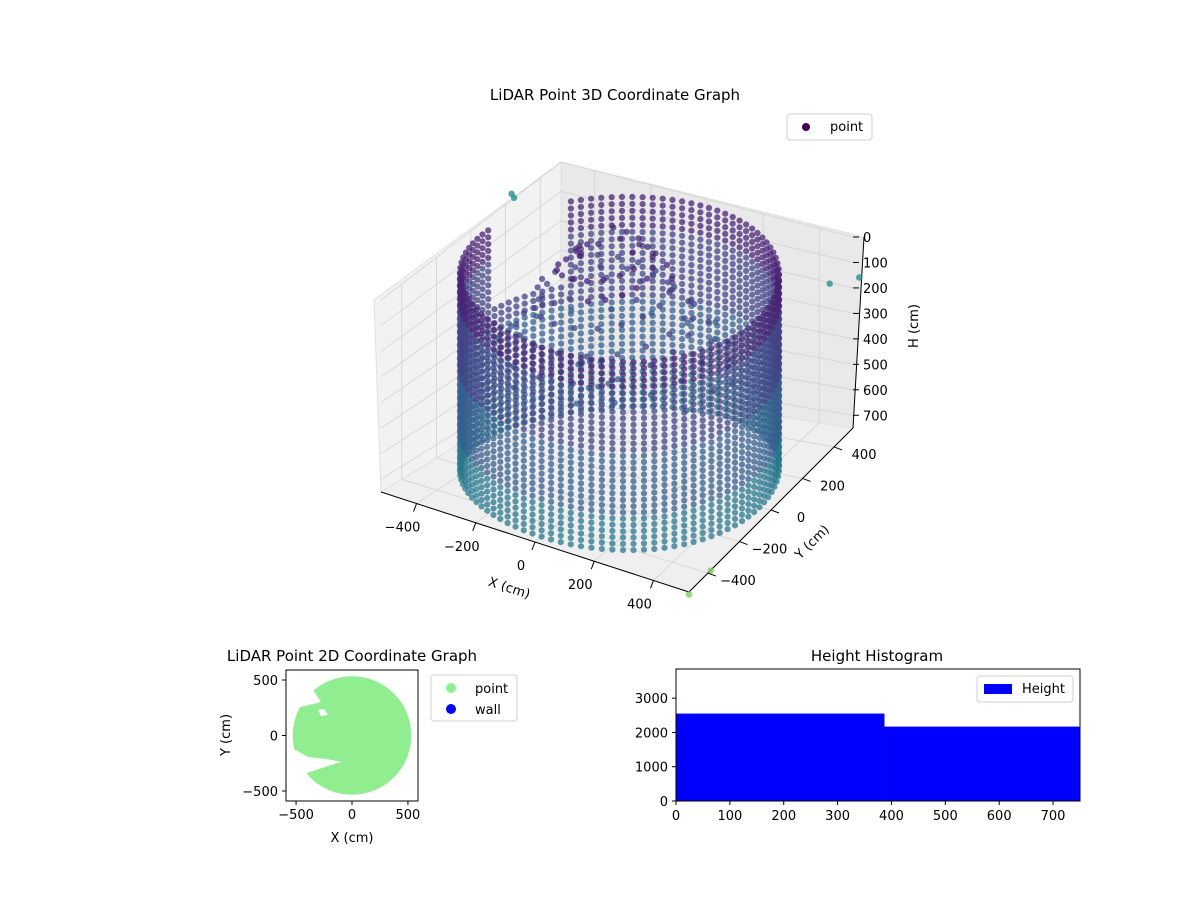 This screenshot has height=900, width=1200. What do you see at coordinates (265, 681) in the screenshot?
I see `y-tick-label: 500` at bounding box center [265, 681].